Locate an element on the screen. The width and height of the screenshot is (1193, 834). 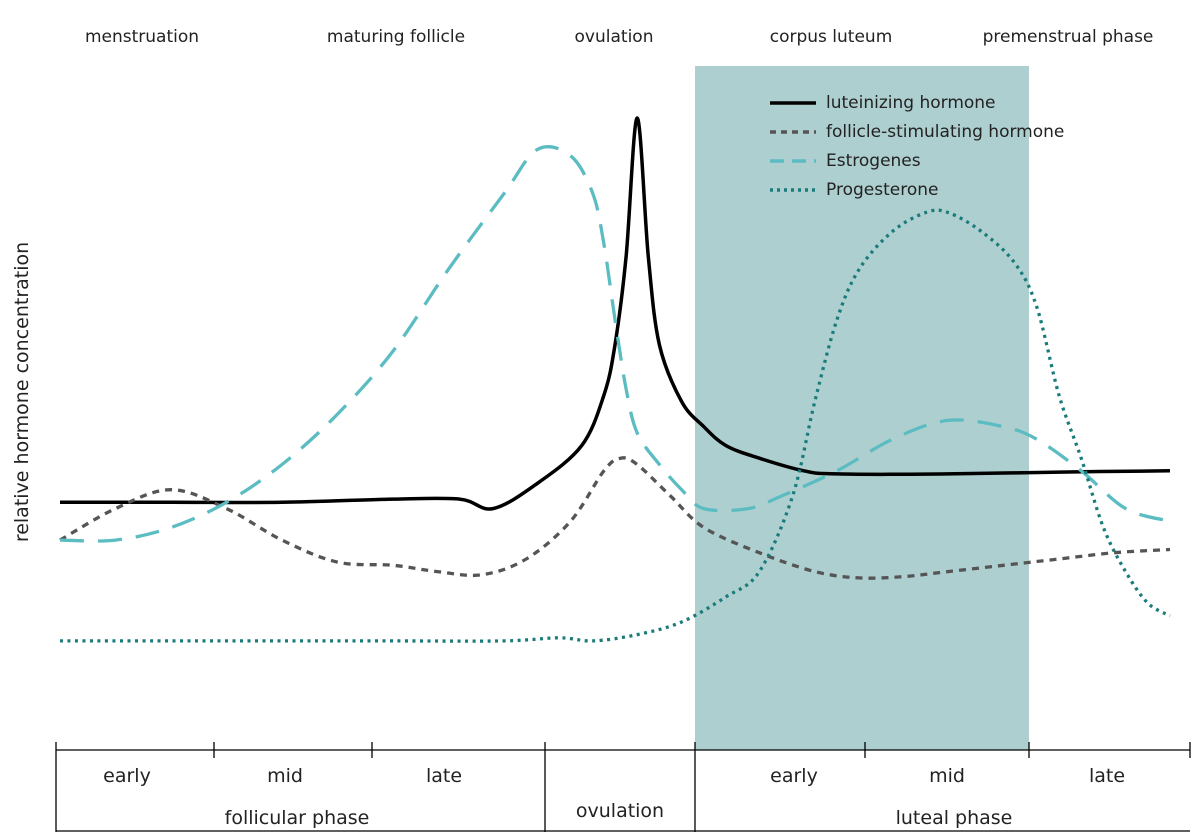
legend-item: luteinizing hormone is located at coordinates (917, 102).